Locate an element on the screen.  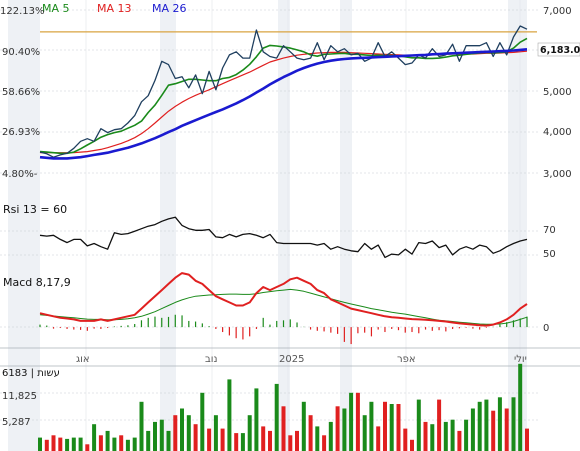
legend-ma13-label: MA 13 is located at coordinates (114, 8).